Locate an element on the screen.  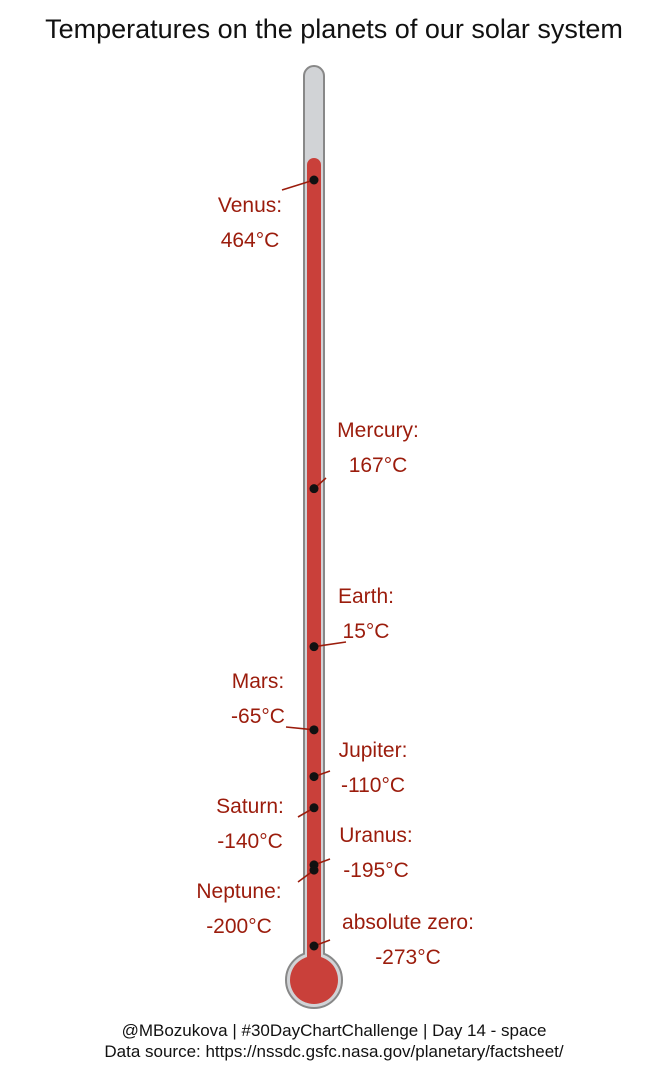
value-label-saturn: -140°C is located at coordinates (250, 841).